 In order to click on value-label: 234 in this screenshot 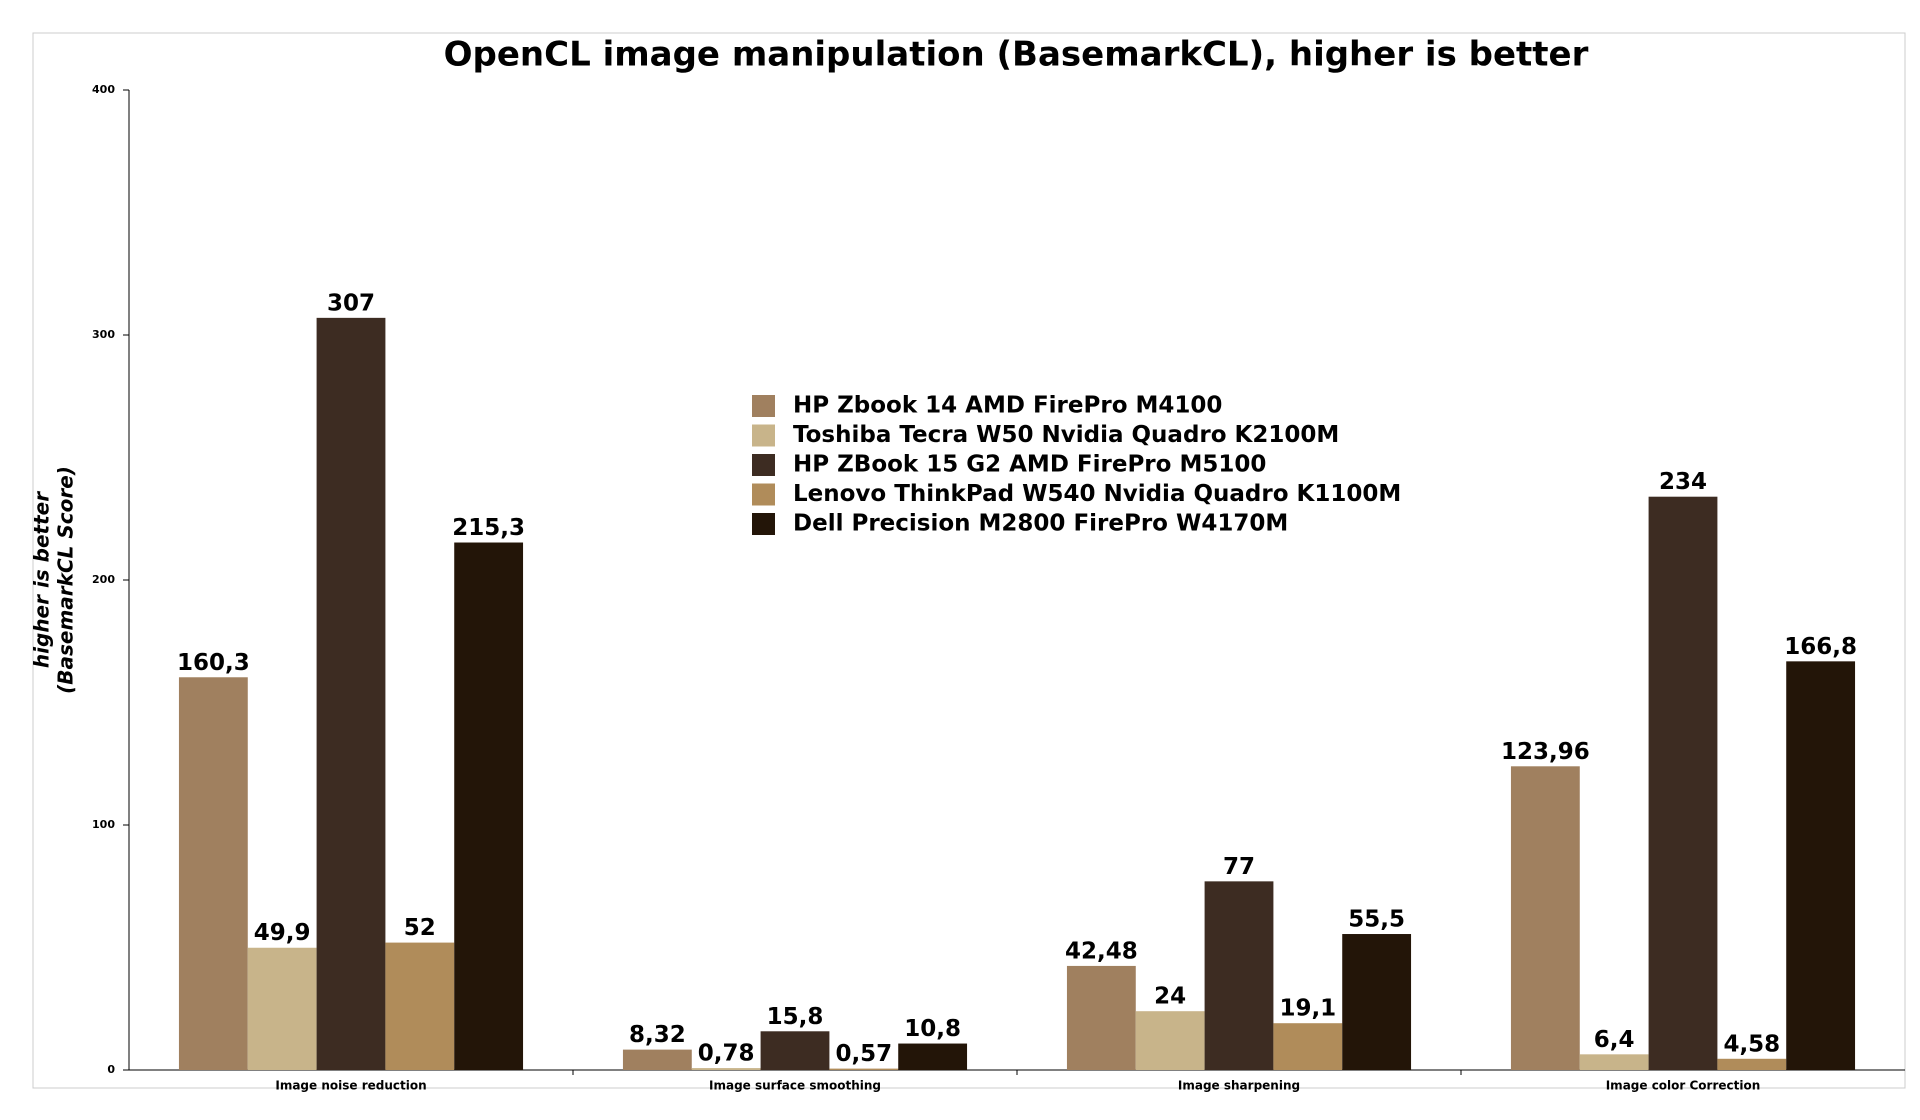, I will do `click(1683, 482)`.